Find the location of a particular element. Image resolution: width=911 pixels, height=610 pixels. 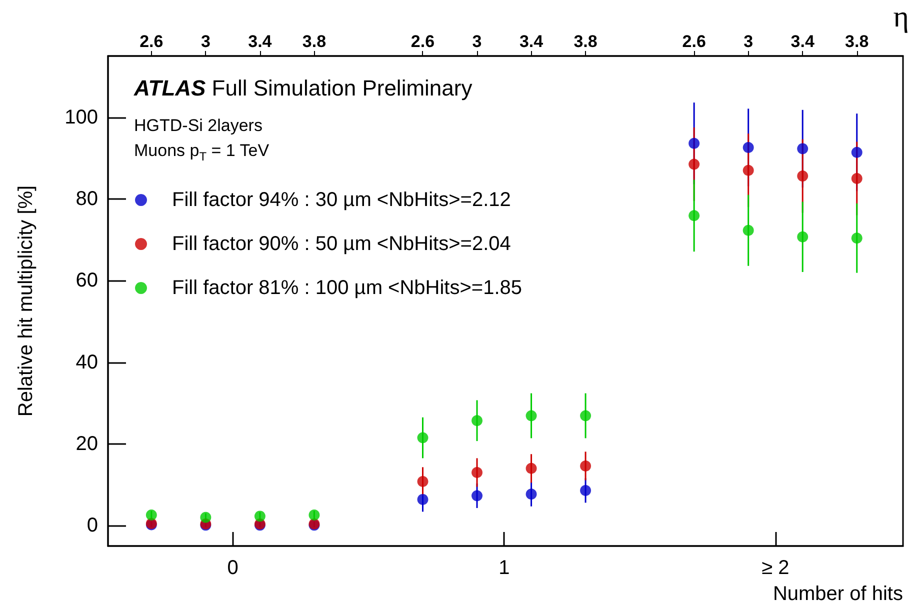

x-tick-label: 1 is located at coordinates (504, 568).